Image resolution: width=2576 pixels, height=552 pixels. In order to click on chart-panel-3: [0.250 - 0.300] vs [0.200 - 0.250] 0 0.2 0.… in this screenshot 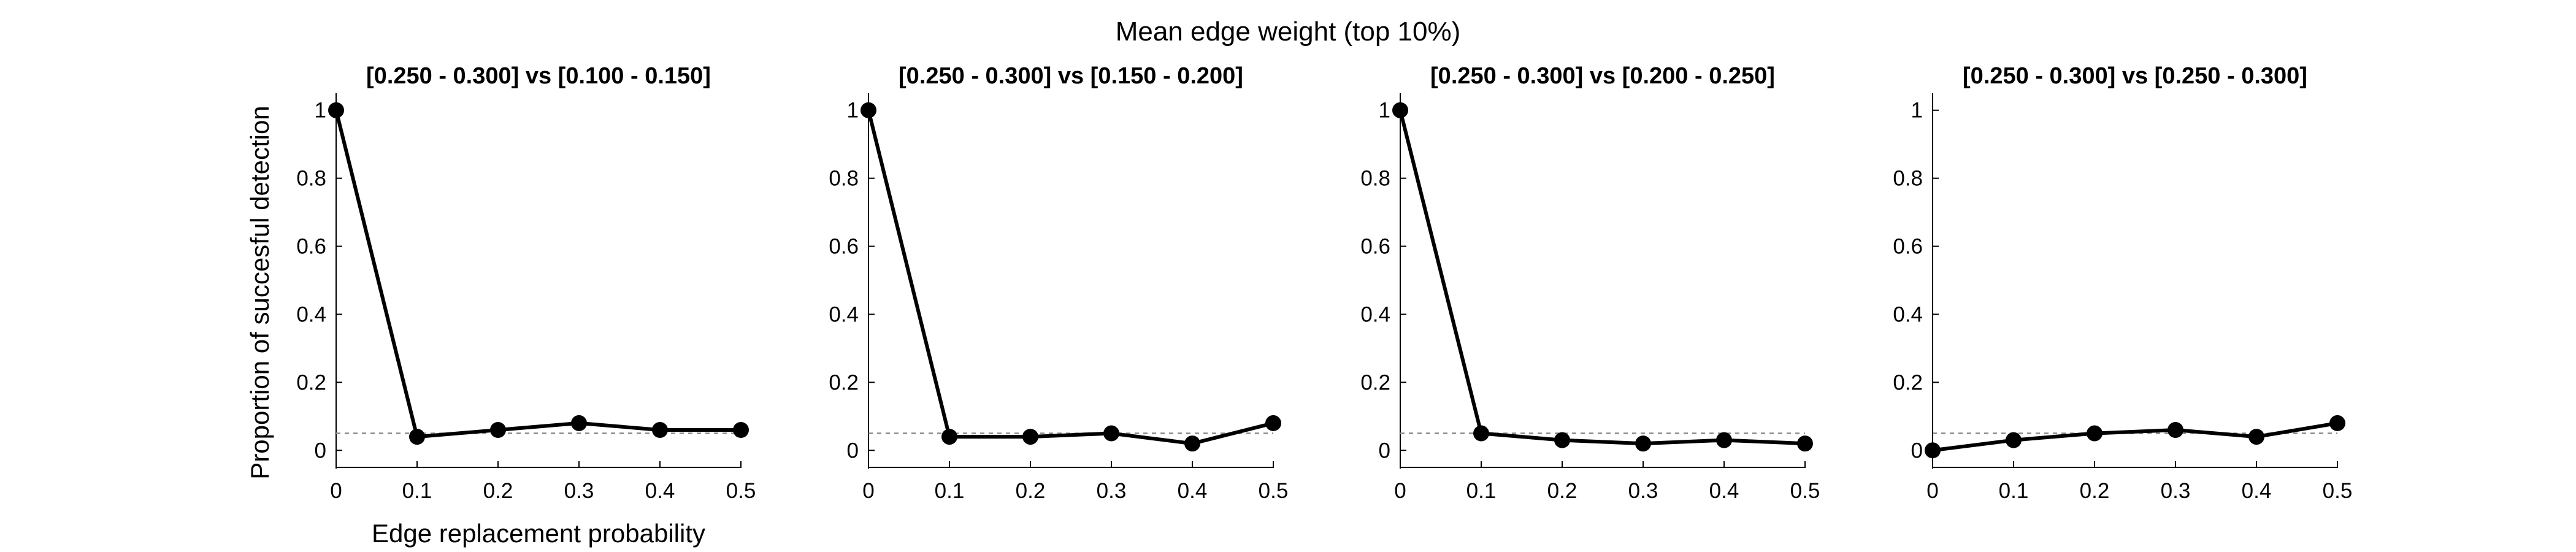, I will do `click(1590, 283)`.